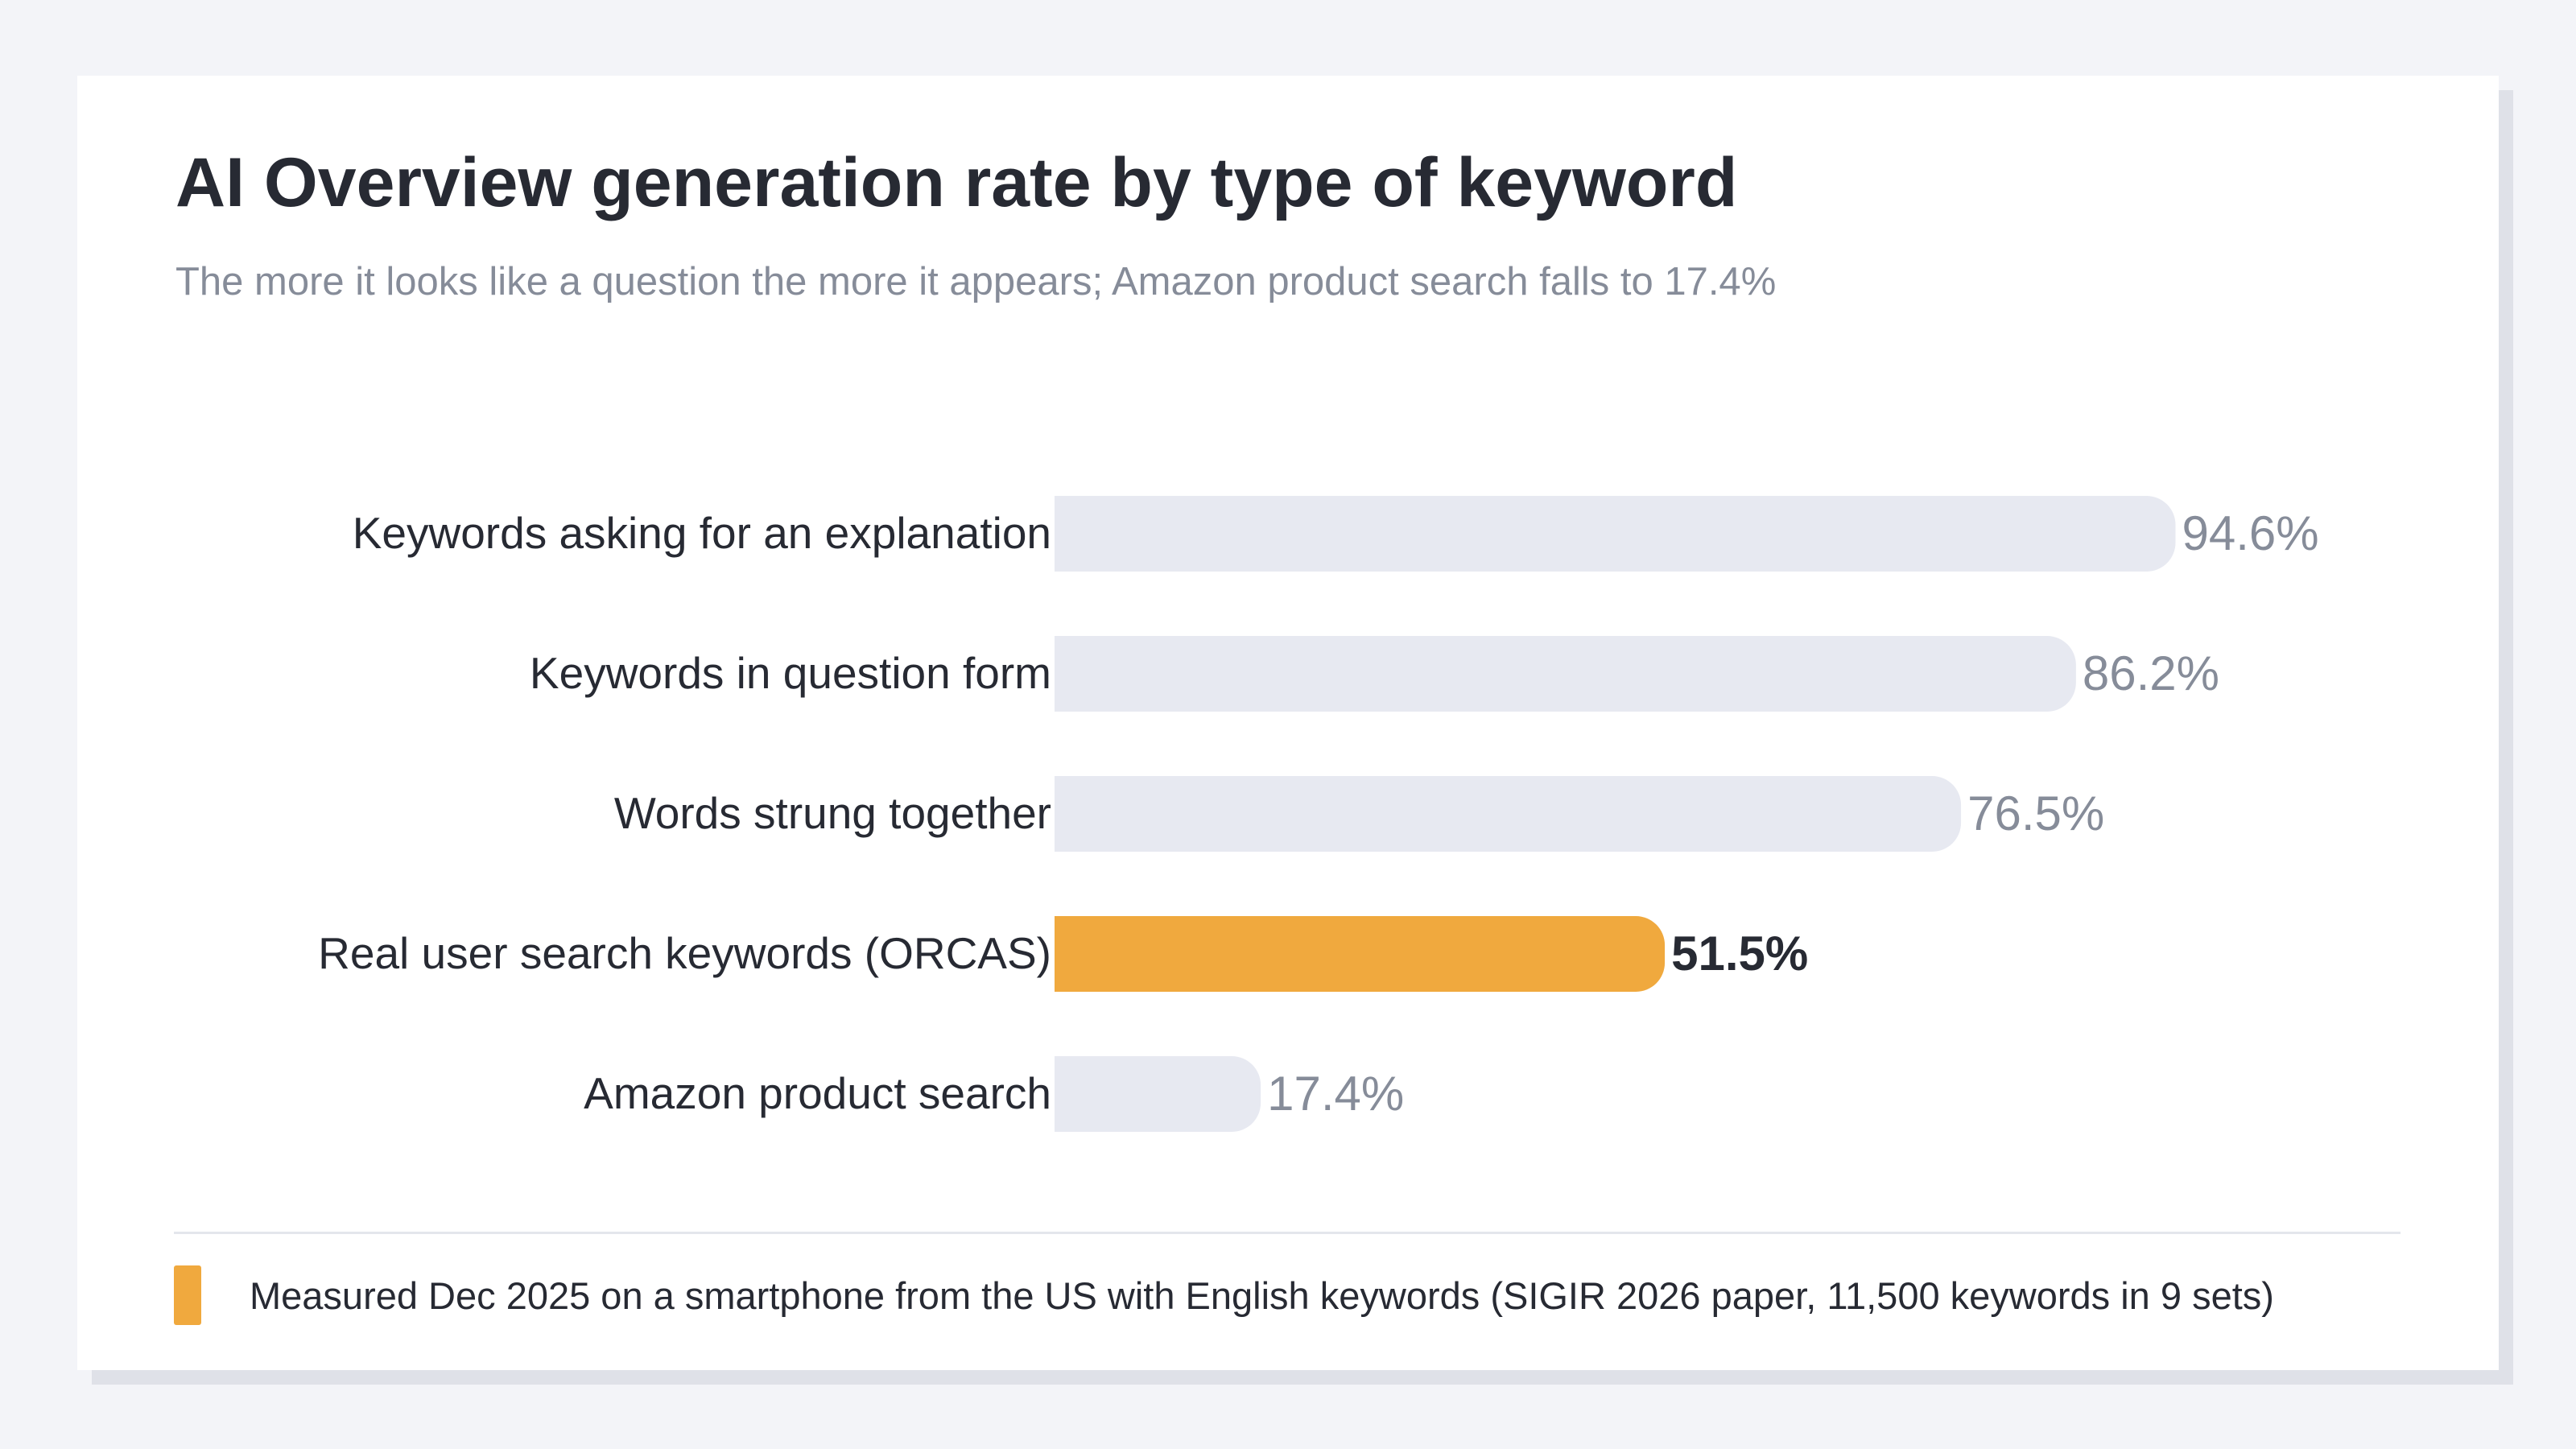 This screenshot has height=1449, width=2576. I want to click on category-label: Words strung together, so click(832, 813).